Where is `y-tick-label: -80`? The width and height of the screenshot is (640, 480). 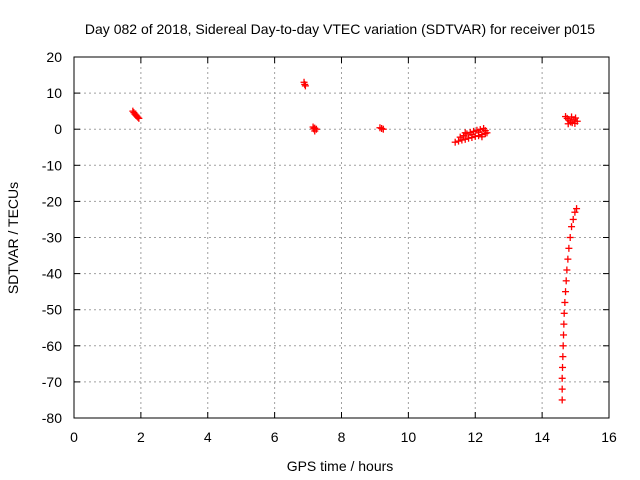 y-tick-label: -80 is located at coordinates (52, 418).